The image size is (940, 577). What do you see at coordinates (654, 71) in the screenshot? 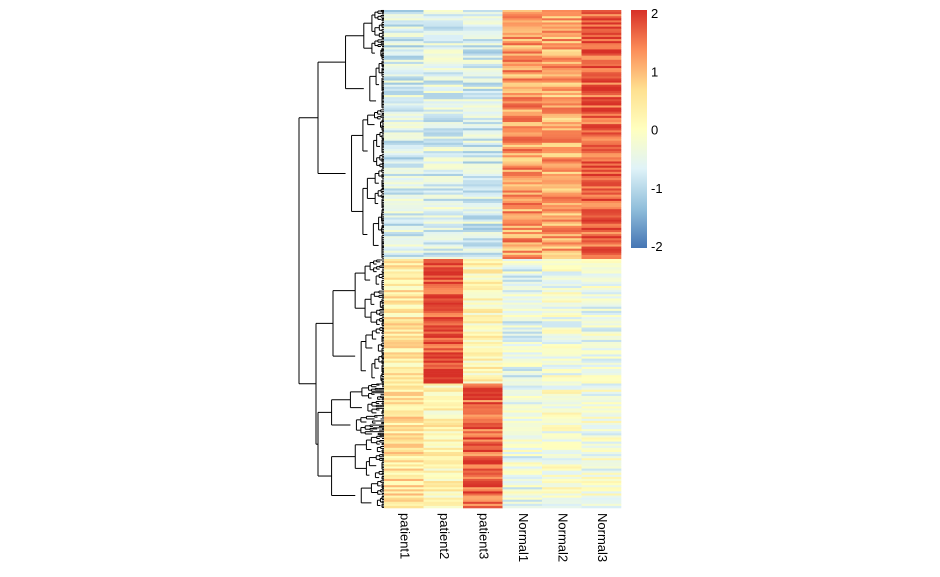
I see `color-legend-tick: 1` at bounding box center [654, 71].